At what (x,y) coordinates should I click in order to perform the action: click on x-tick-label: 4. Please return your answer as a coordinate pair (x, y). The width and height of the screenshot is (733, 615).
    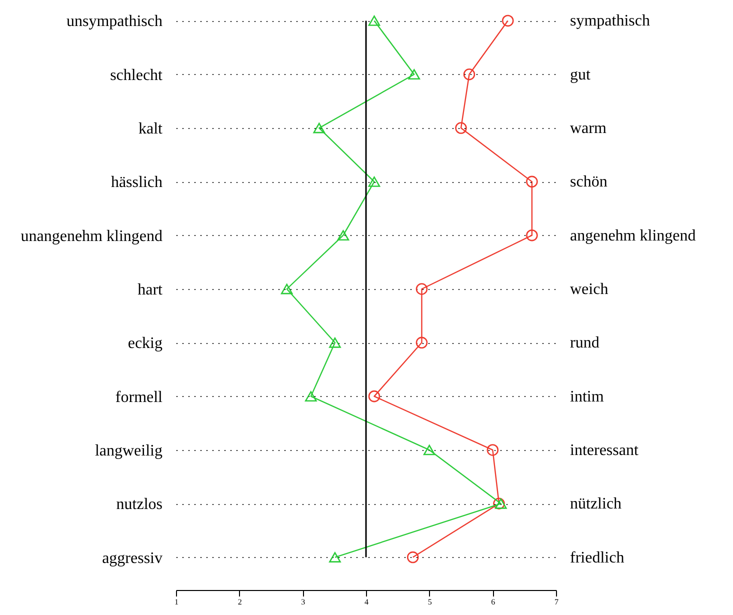
    Looking at the image, I should click on (366, 602).